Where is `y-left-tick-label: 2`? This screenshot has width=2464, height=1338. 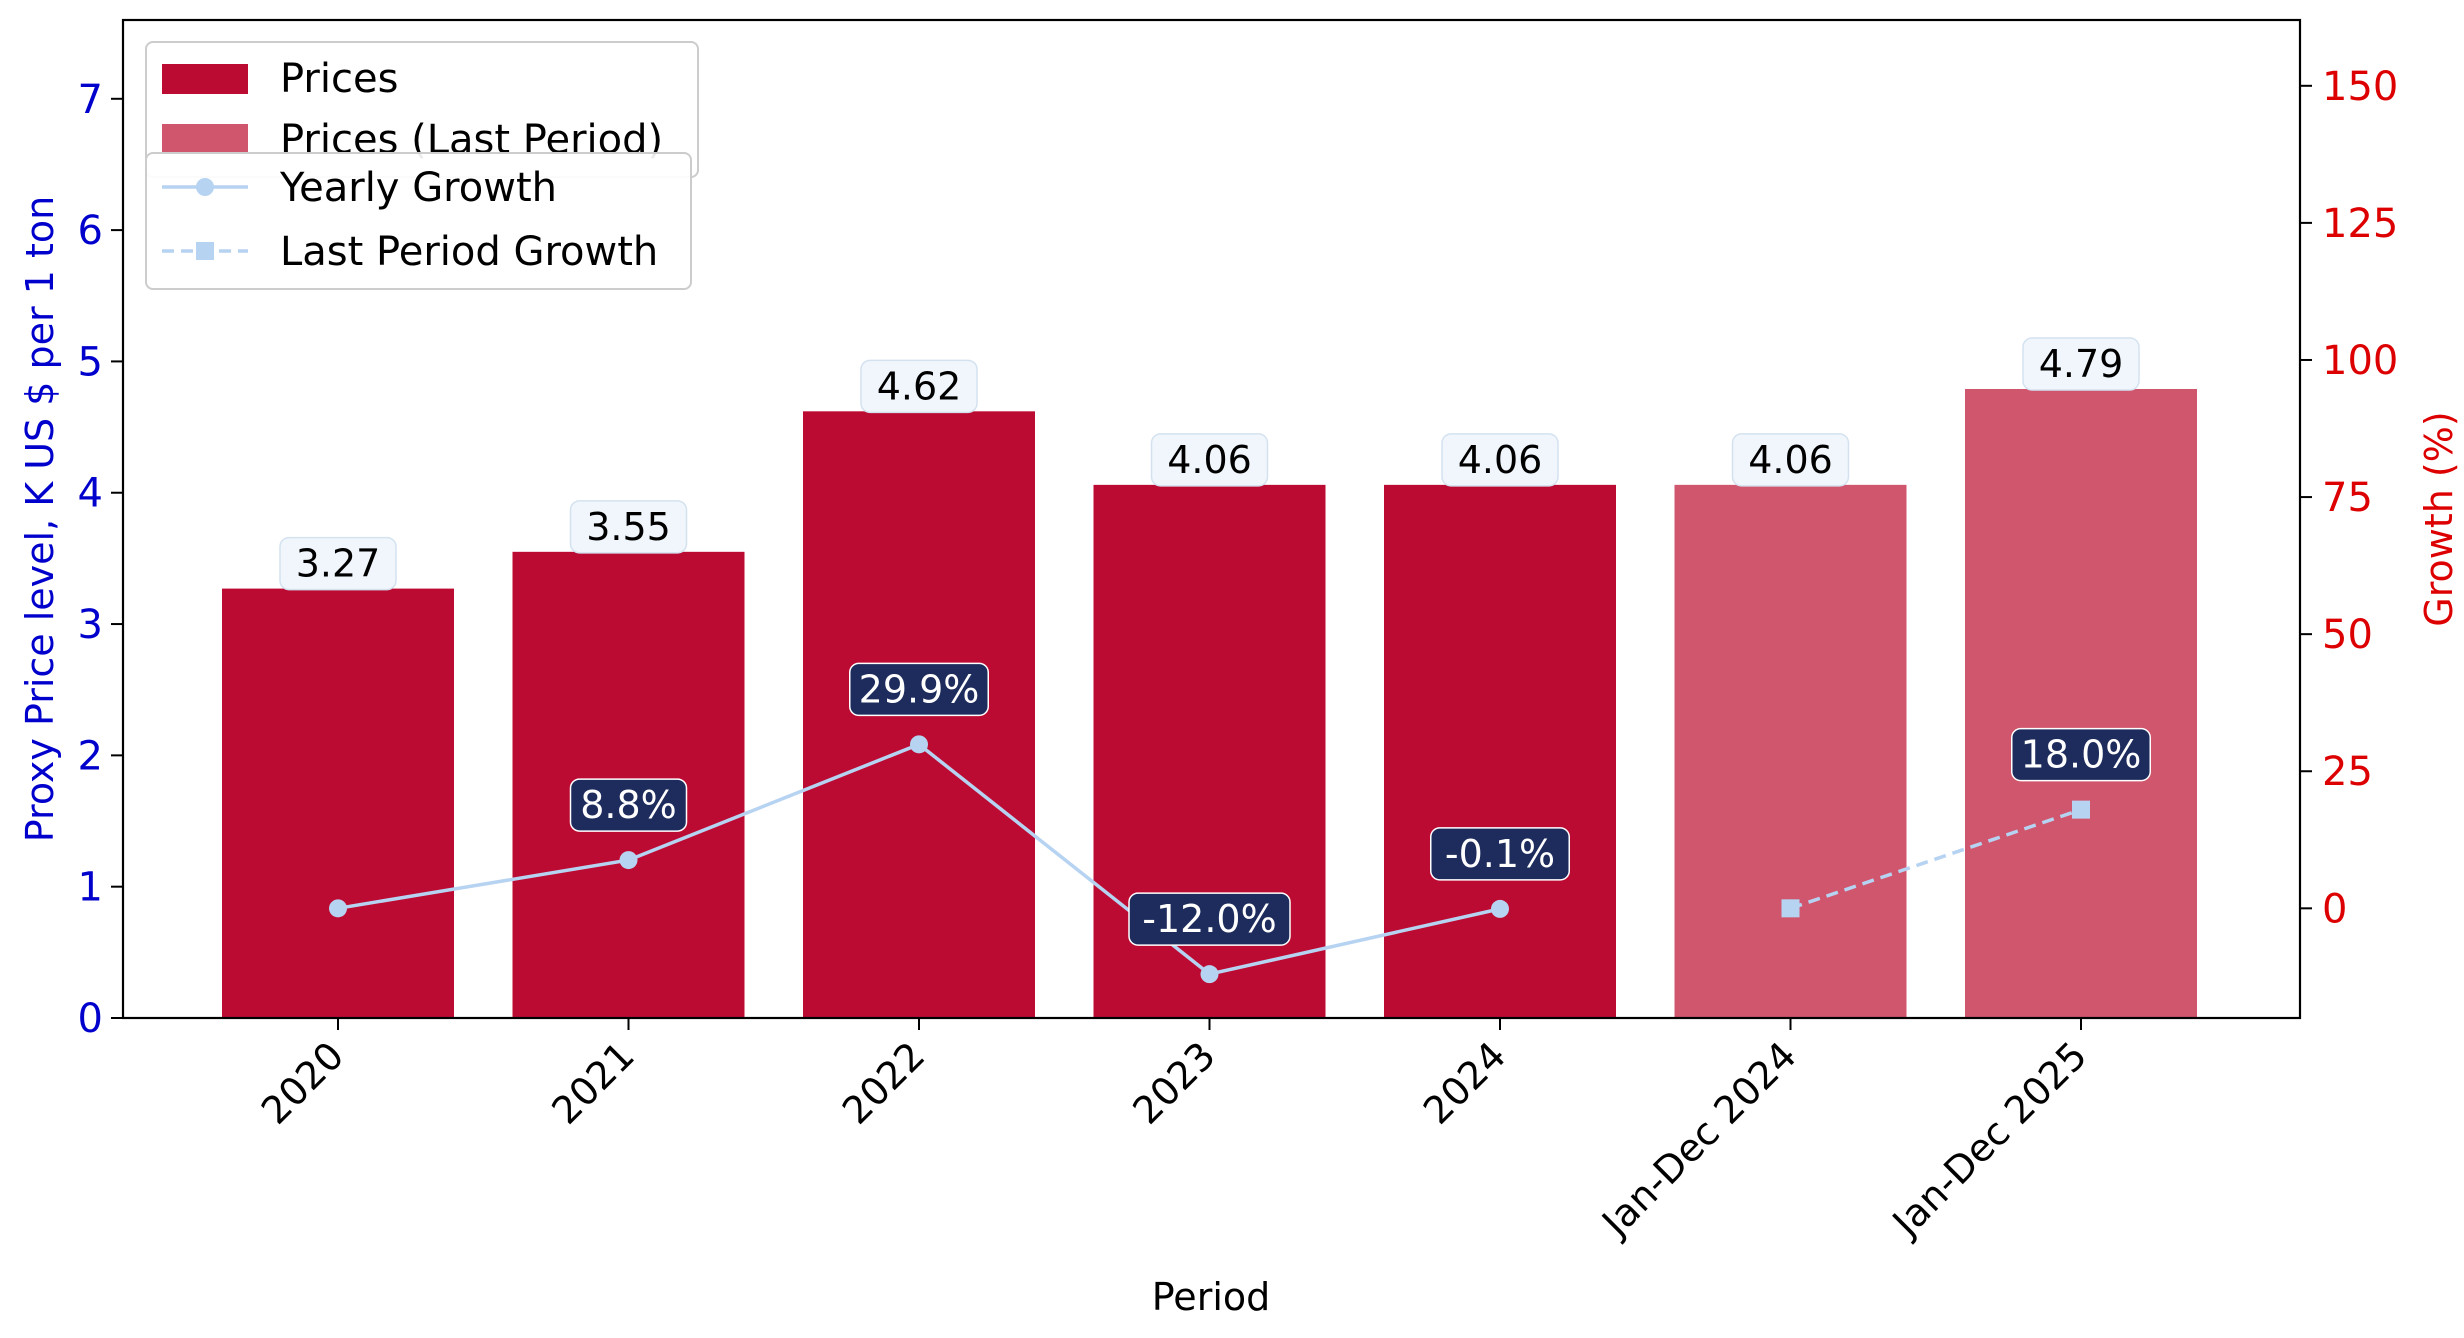
y-left-tick-label: 2 is located at coordinates (90, 756).